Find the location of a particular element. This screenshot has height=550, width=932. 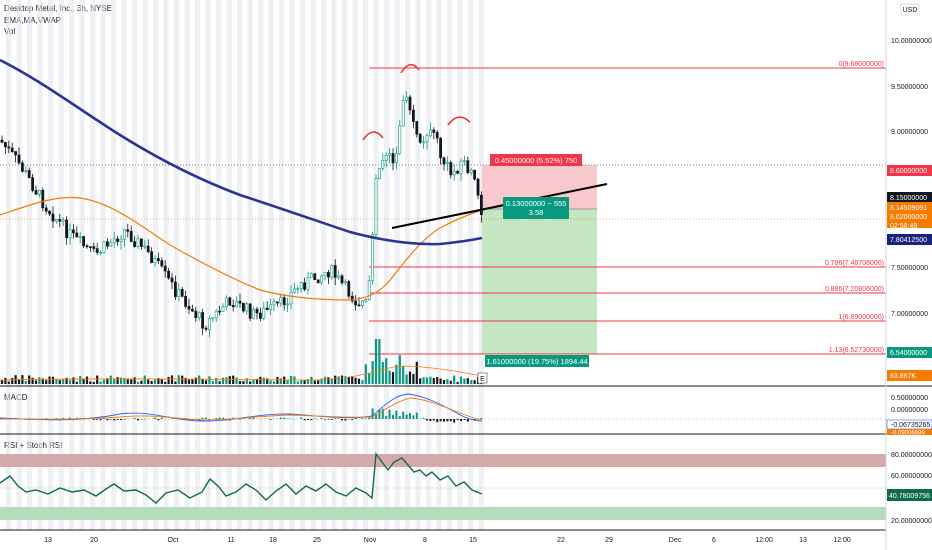

currency-label: USD is located at coordinates (910, 10).